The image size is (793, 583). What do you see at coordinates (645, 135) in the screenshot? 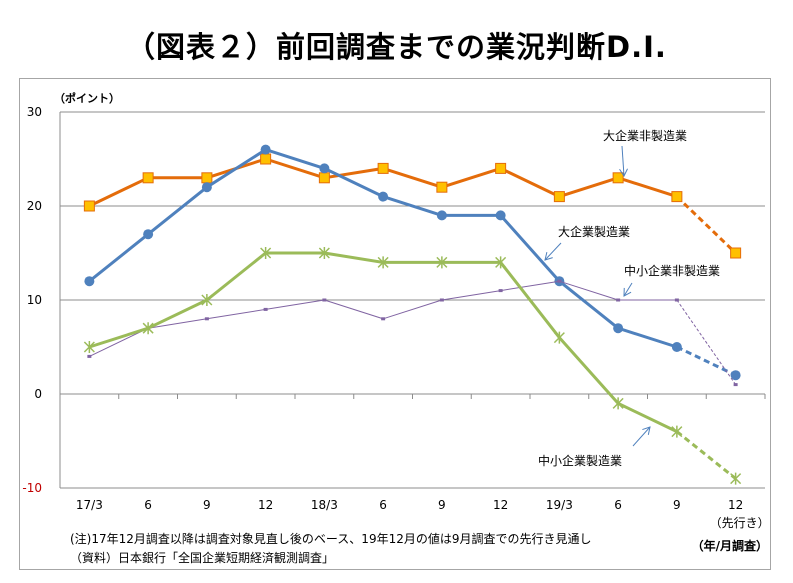
I see `series-label: 大企業非製造業` at bounding box center [645, 135].